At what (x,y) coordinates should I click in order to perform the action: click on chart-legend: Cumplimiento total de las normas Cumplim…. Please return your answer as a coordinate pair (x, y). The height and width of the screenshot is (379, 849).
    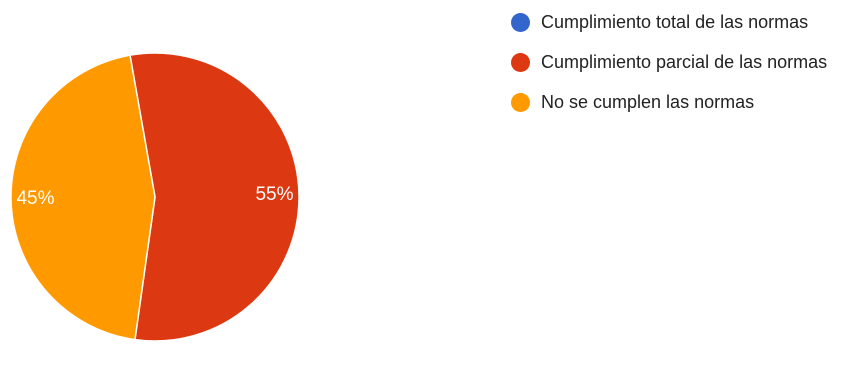
    Looking at the image, I should click on (669, 71).